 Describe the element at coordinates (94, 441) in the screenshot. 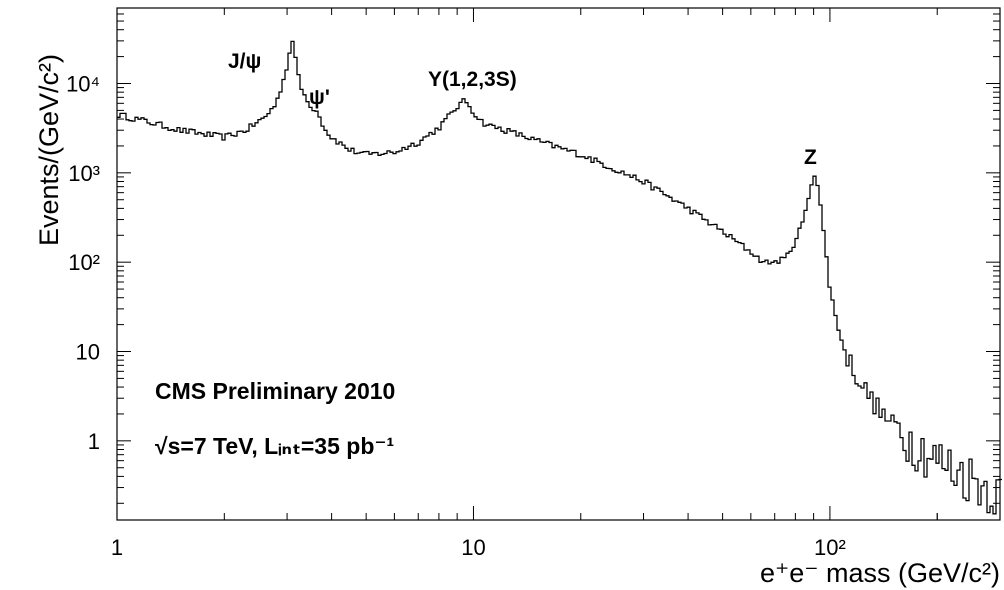

I see `y-tick-label: 1` at that location.